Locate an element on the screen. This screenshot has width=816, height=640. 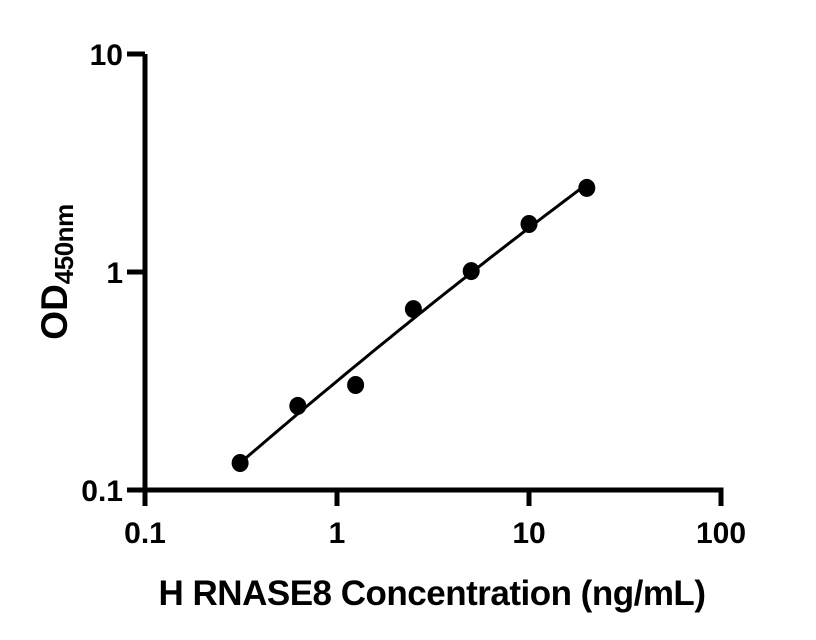
x-tick-label: 1 is located at coordinates (337, 533).